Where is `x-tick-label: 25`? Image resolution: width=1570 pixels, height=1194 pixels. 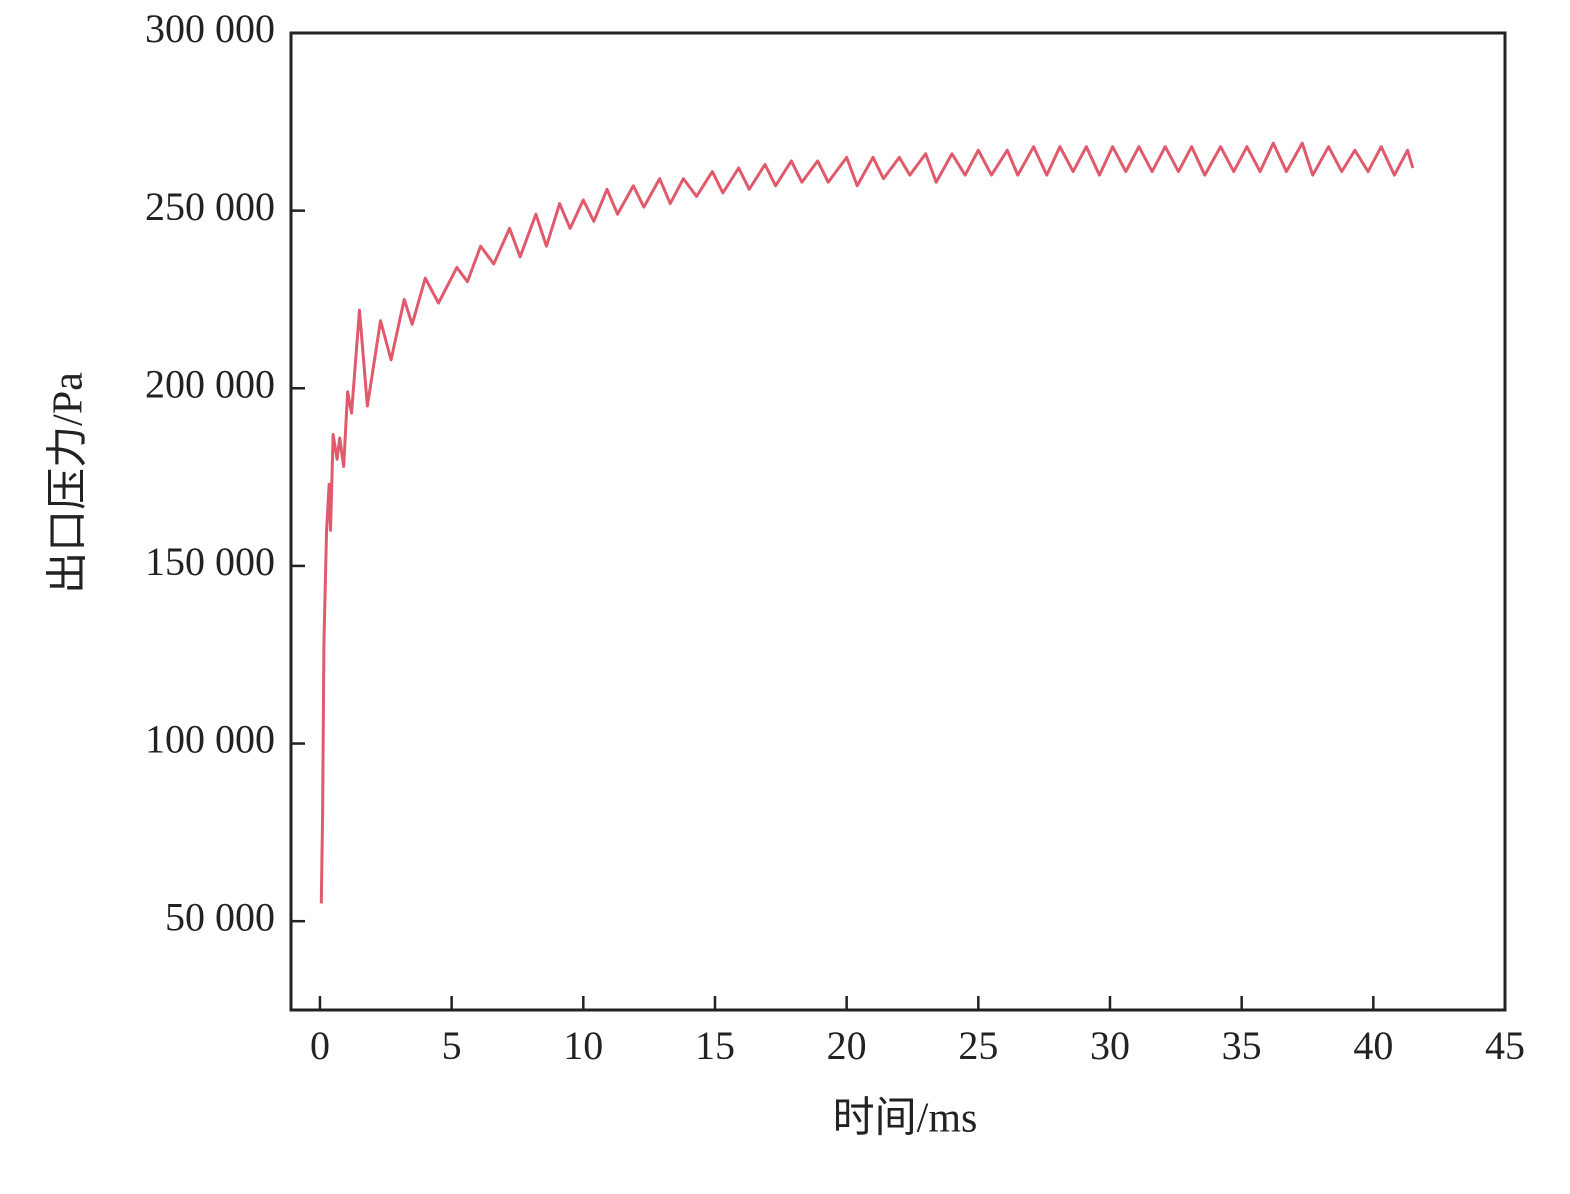
x-tick-label: 25 is located at coordinates (978, 1045).